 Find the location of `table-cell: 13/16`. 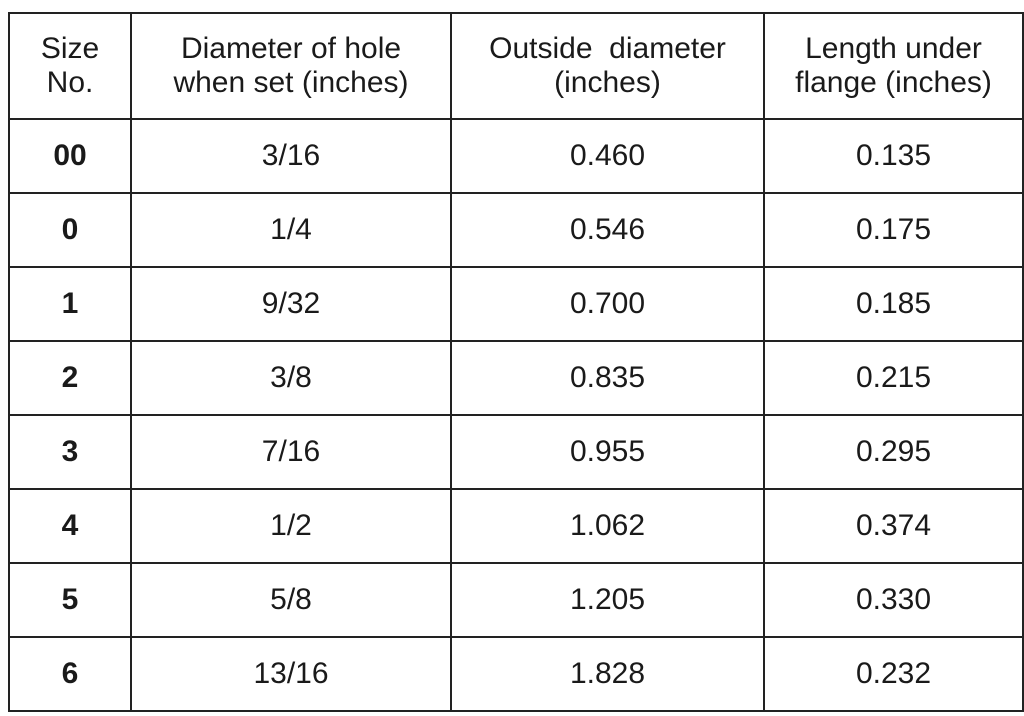

table-cell: 13/16 is located at coordinates (291, 674).